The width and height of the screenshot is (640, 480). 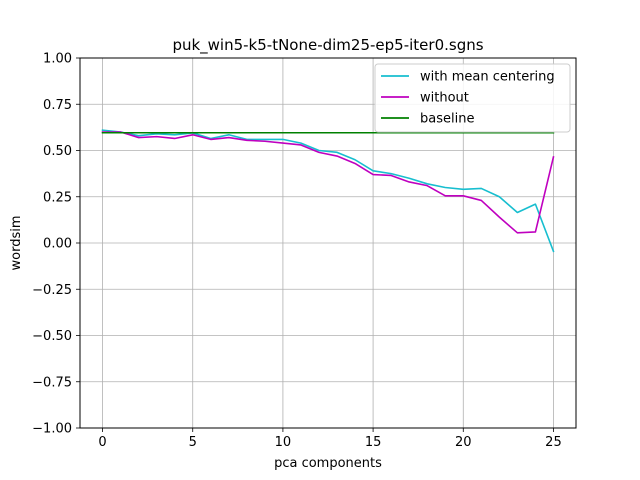 What do you see at coordinates (328, 463) in the screenshot?
I see `x-axis-label: pca components` at bounding box center [328, 463].